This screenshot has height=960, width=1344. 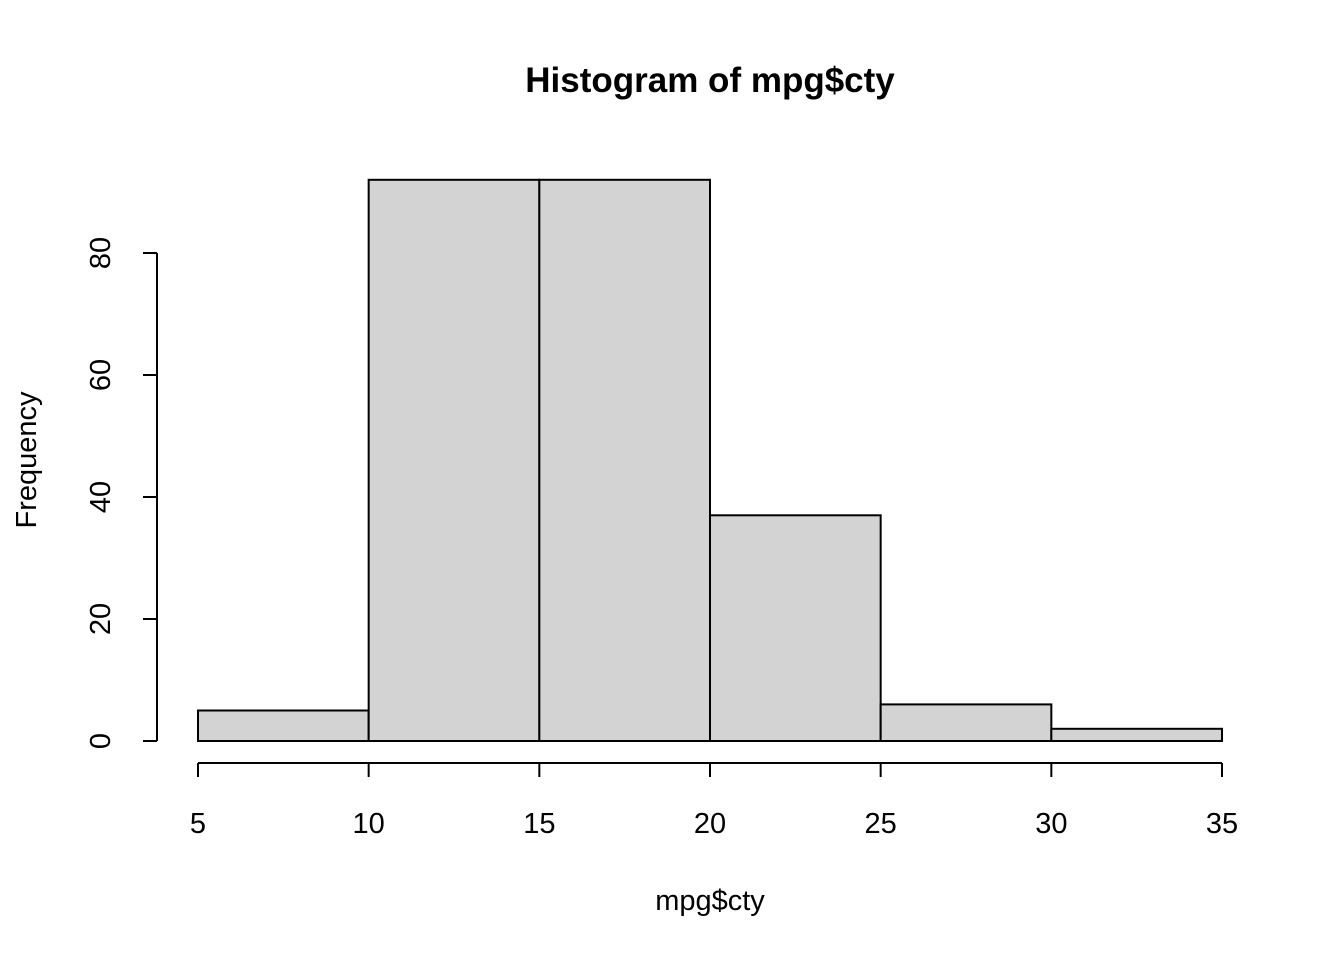 What do you see at coordinates (27, 460) in the screenshot?
I see `y-axis-label: Frequency` at bounding box center [27, 460].